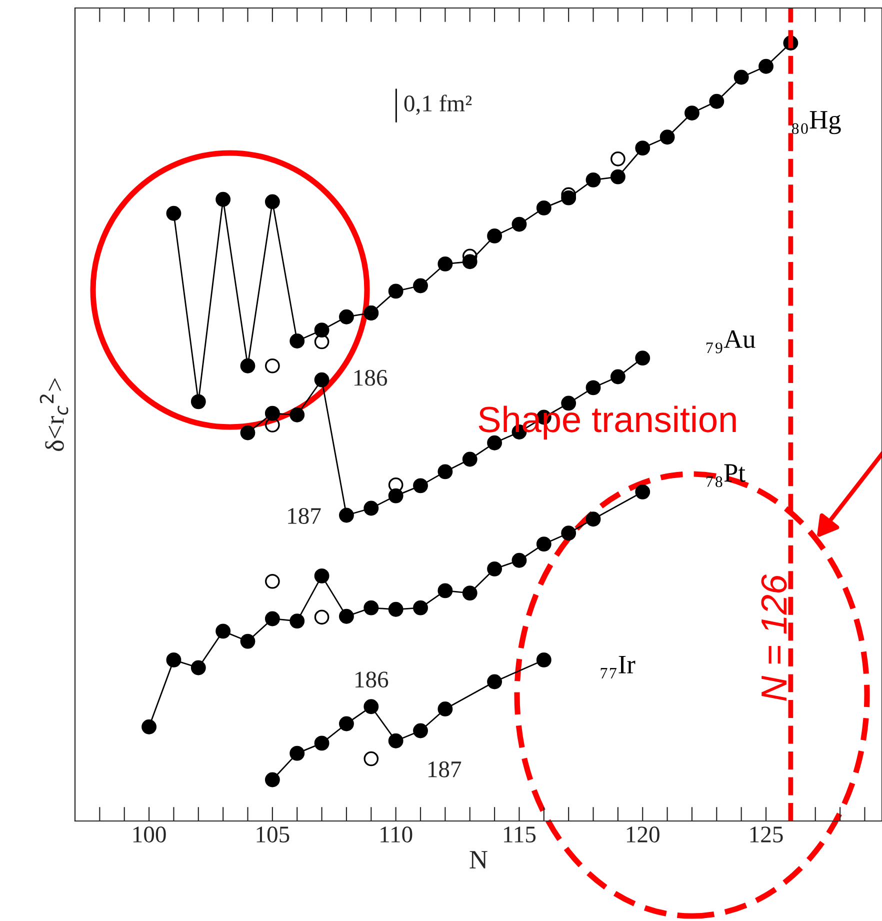 The image size is (882, 921). Describe the element at coordinates (438, 104) in the screenshot. I see `annotation: 0,1 fm²` at that location.